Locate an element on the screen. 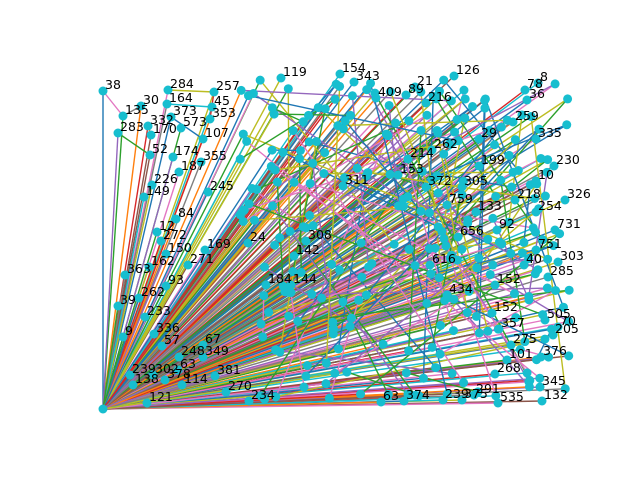 The width and height of the screenshot is (640, 480). node-label: 305 is located at coordinates (476, 180).